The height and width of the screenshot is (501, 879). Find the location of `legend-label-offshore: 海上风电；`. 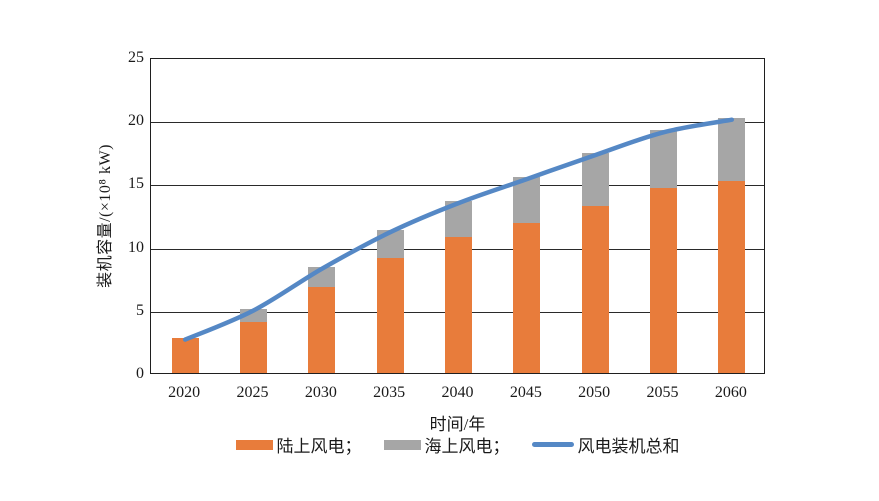

legend-label-offshore: 海上风电； is located at coordinates (467, 446).